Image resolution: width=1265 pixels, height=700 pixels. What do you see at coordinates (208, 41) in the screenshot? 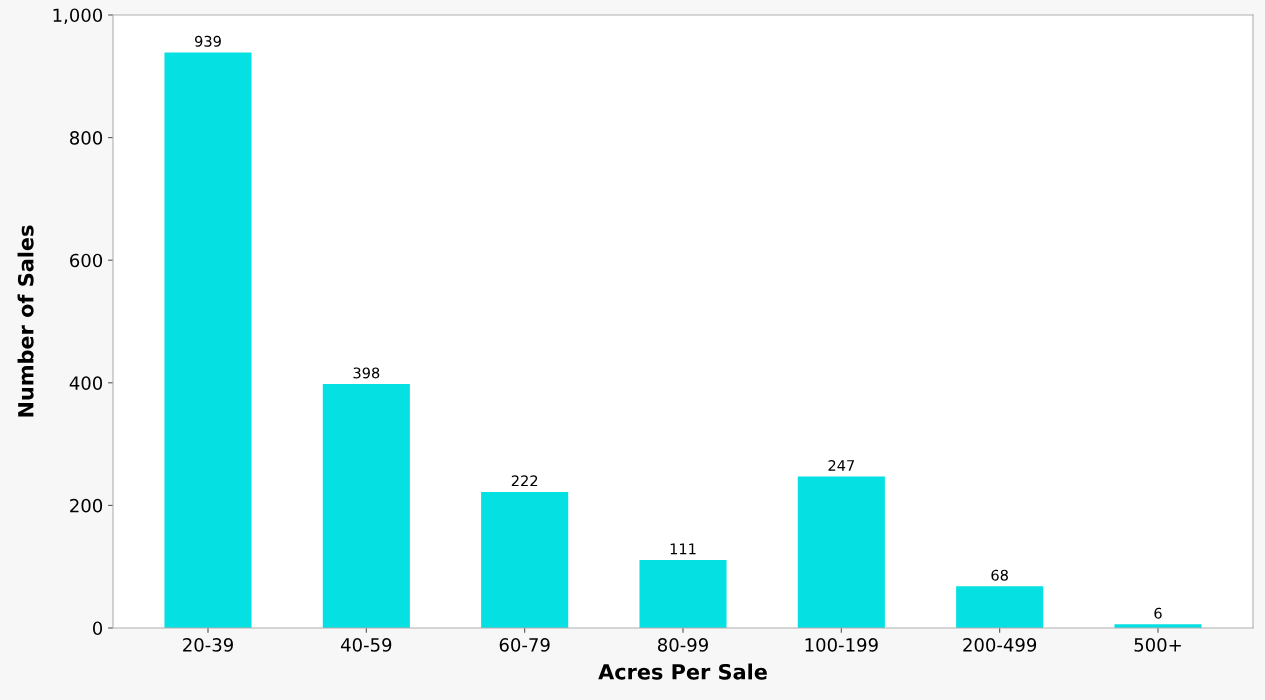
I see `data-label: 939` at bounding box center [208, 41].